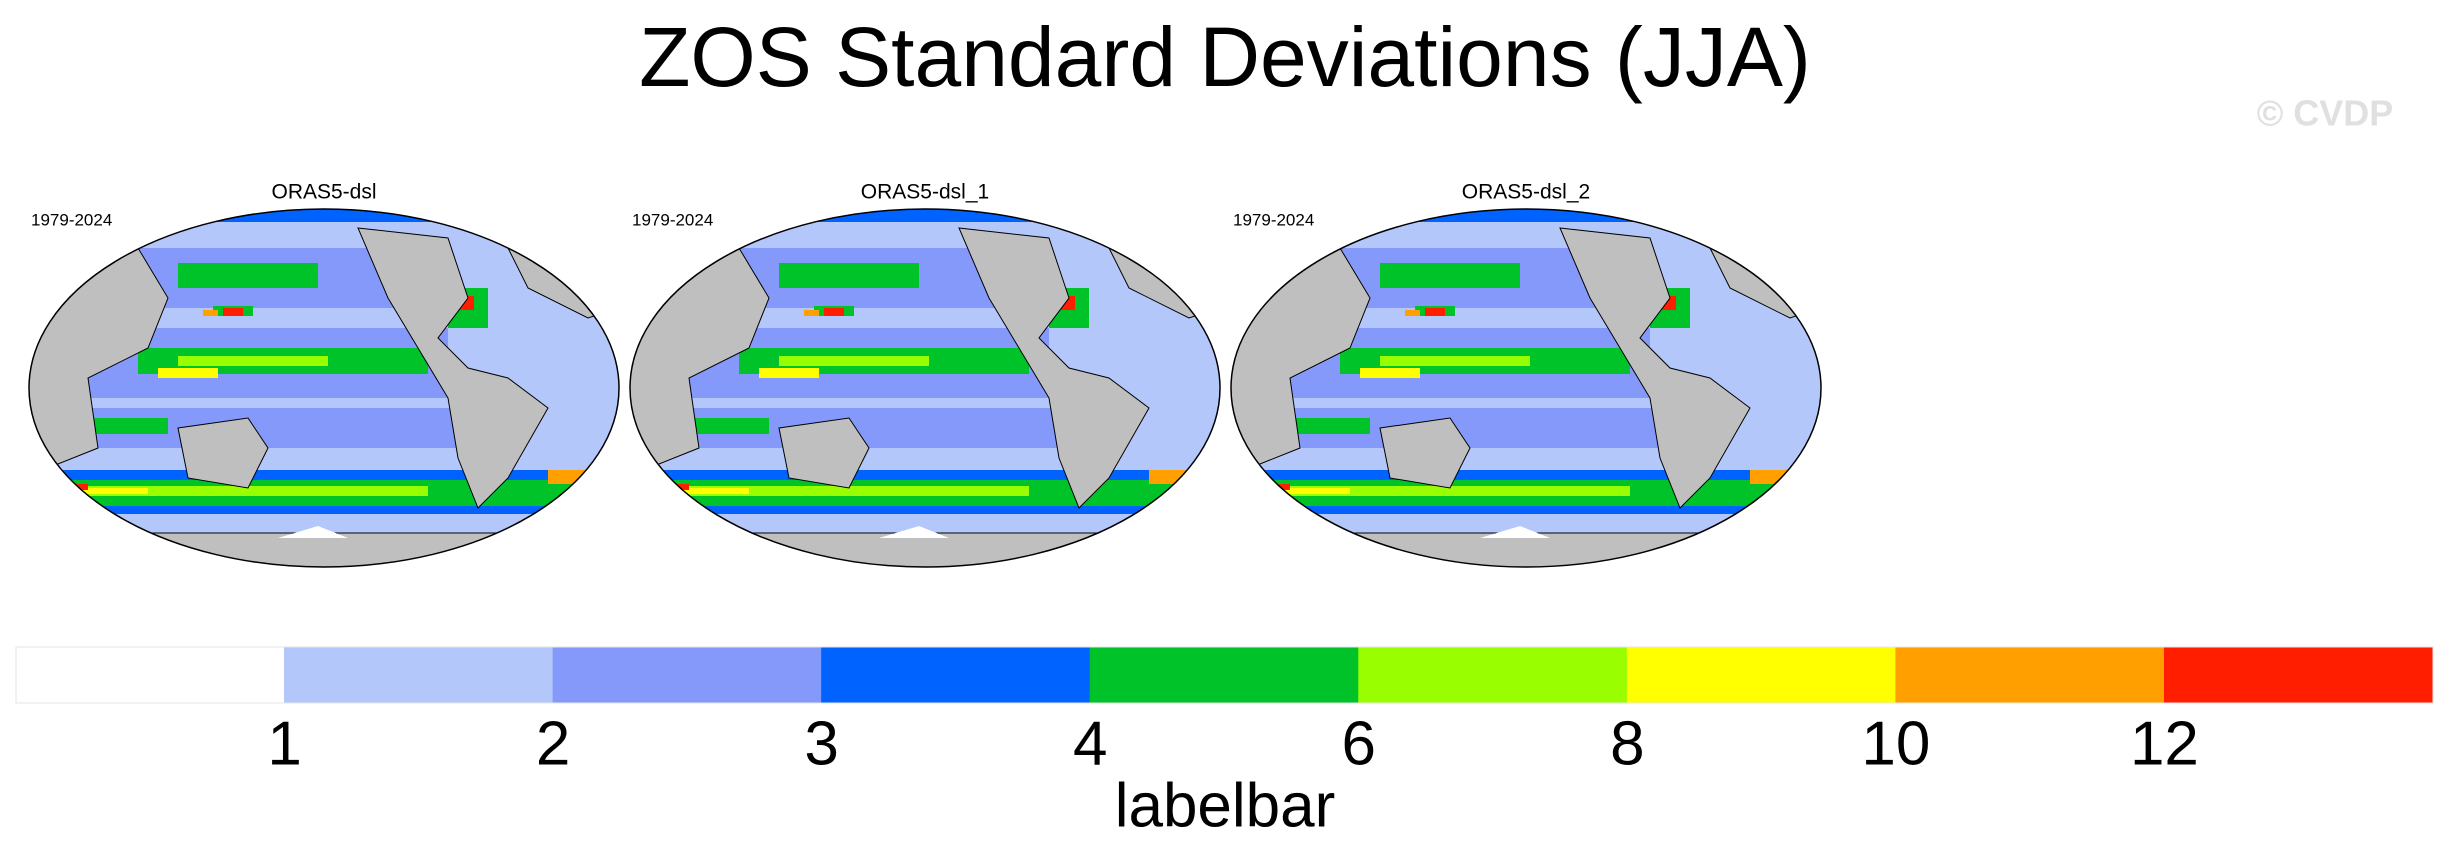 The height and width of the screenshot is (864, 2450). What do you see at coordinates (821, 743) in the screenshot?
I see `labelbar-label: 3` at bounding box center [821, 743].